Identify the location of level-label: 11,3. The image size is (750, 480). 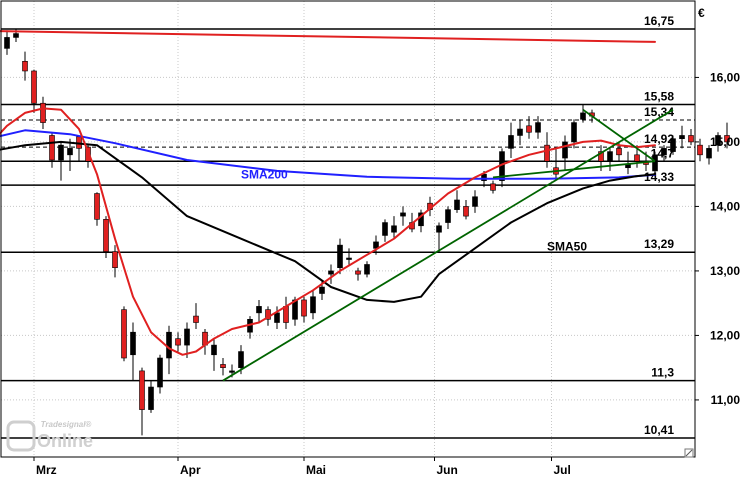
(662, 373).